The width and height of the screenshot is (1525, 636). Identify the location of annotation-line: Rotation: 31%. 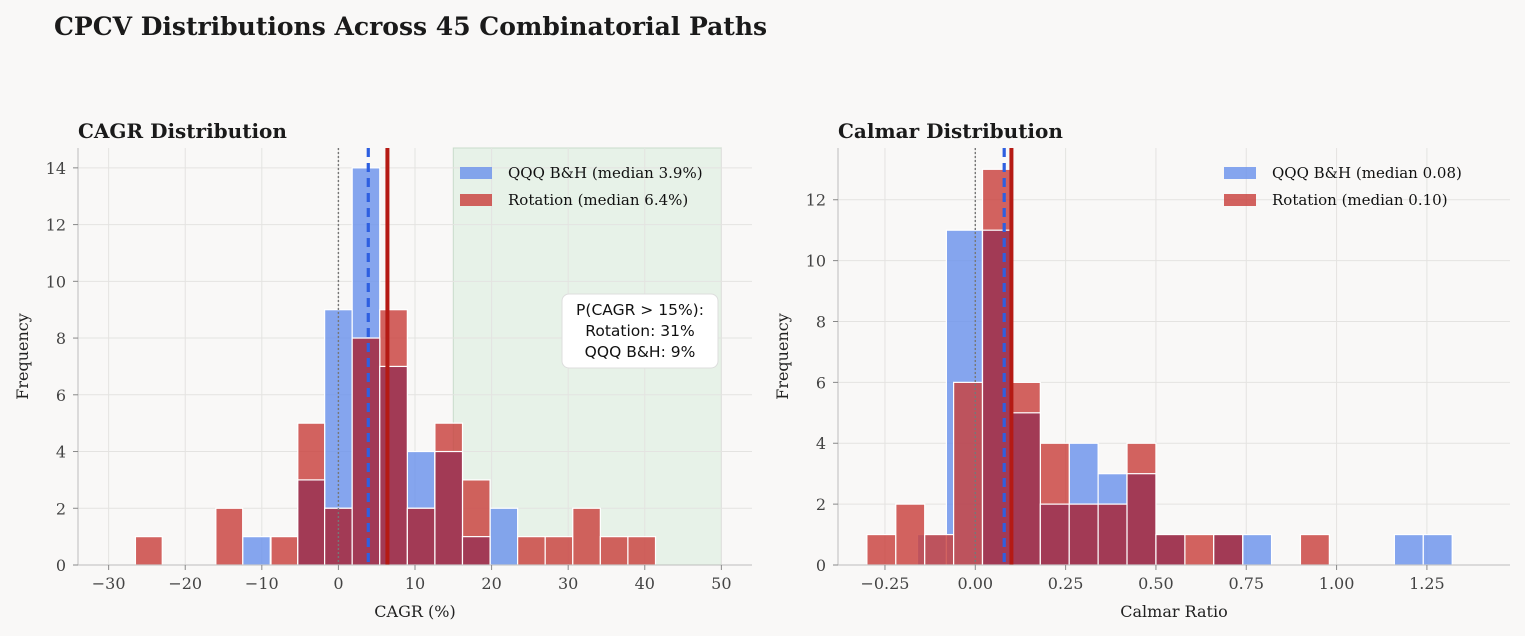
(639, 331).